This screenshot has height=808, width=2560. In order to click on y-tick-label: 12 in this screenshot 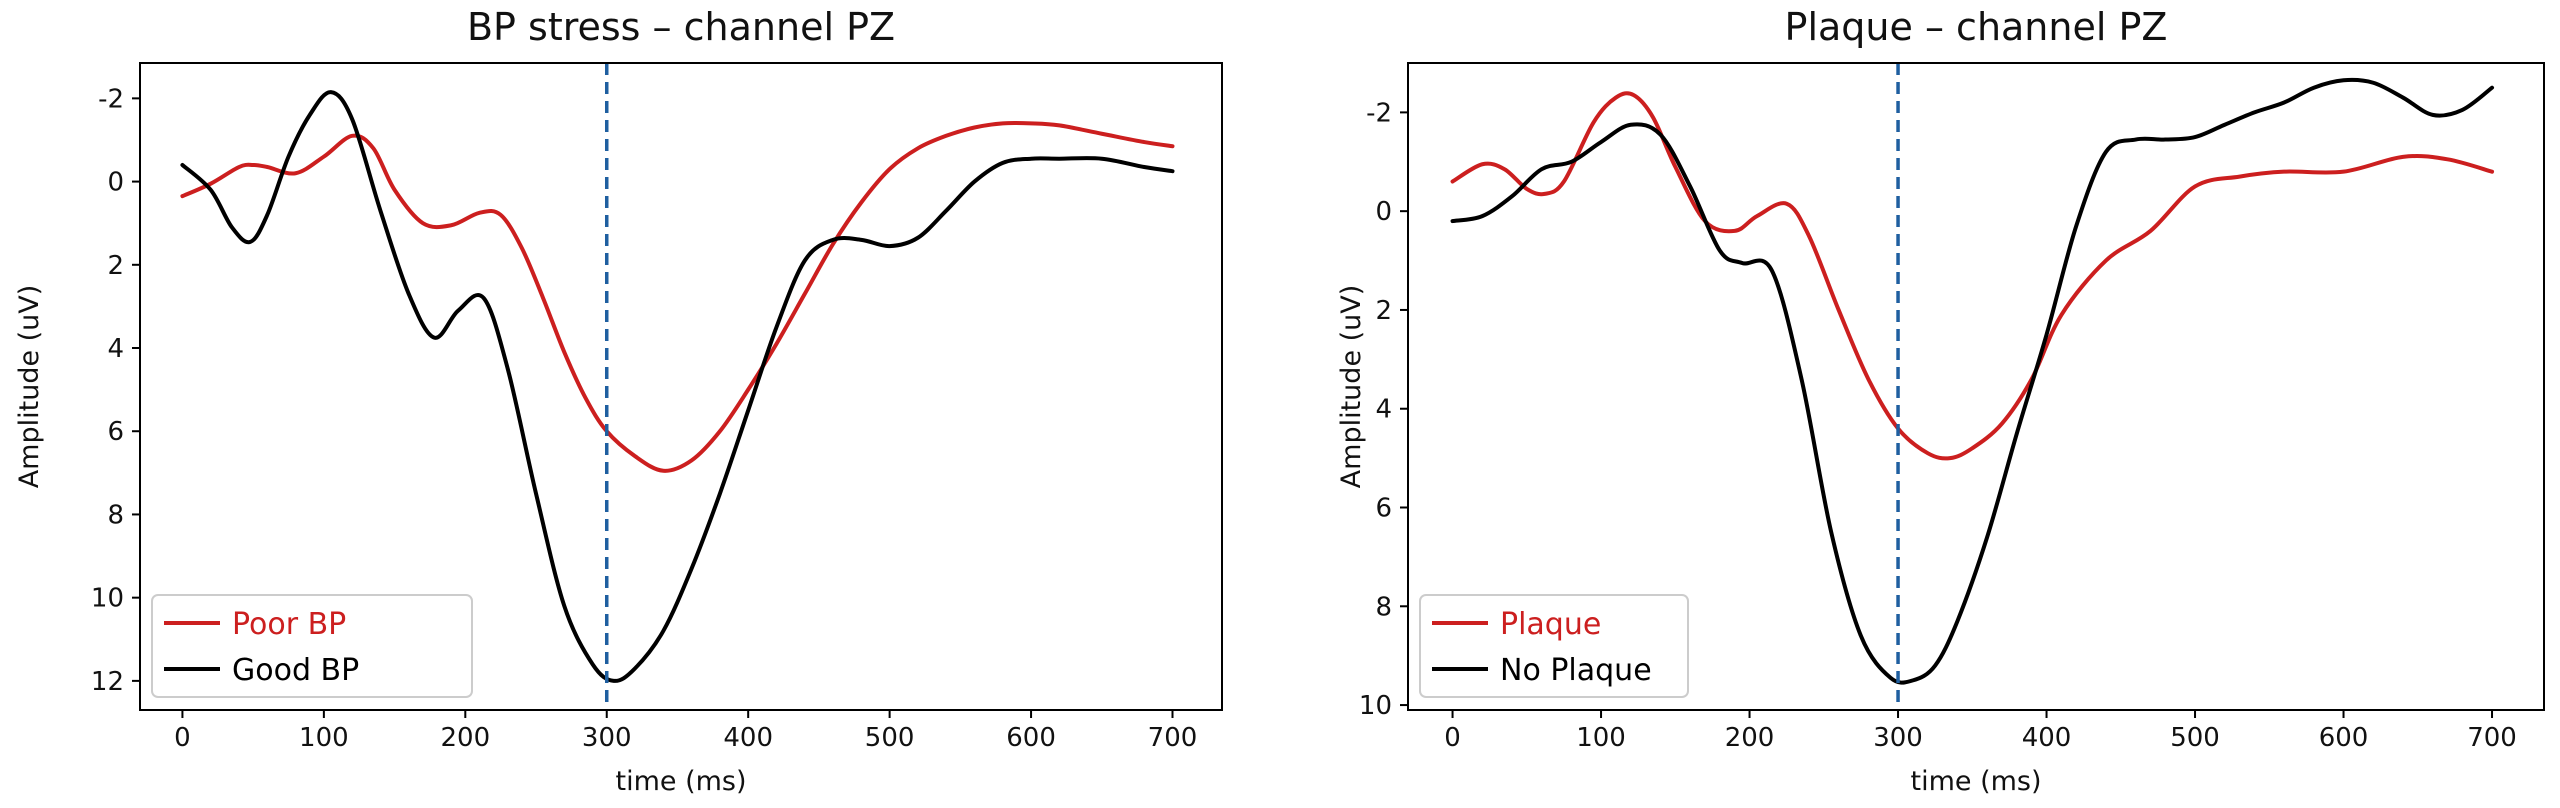, I will do `click(107, 682)`.